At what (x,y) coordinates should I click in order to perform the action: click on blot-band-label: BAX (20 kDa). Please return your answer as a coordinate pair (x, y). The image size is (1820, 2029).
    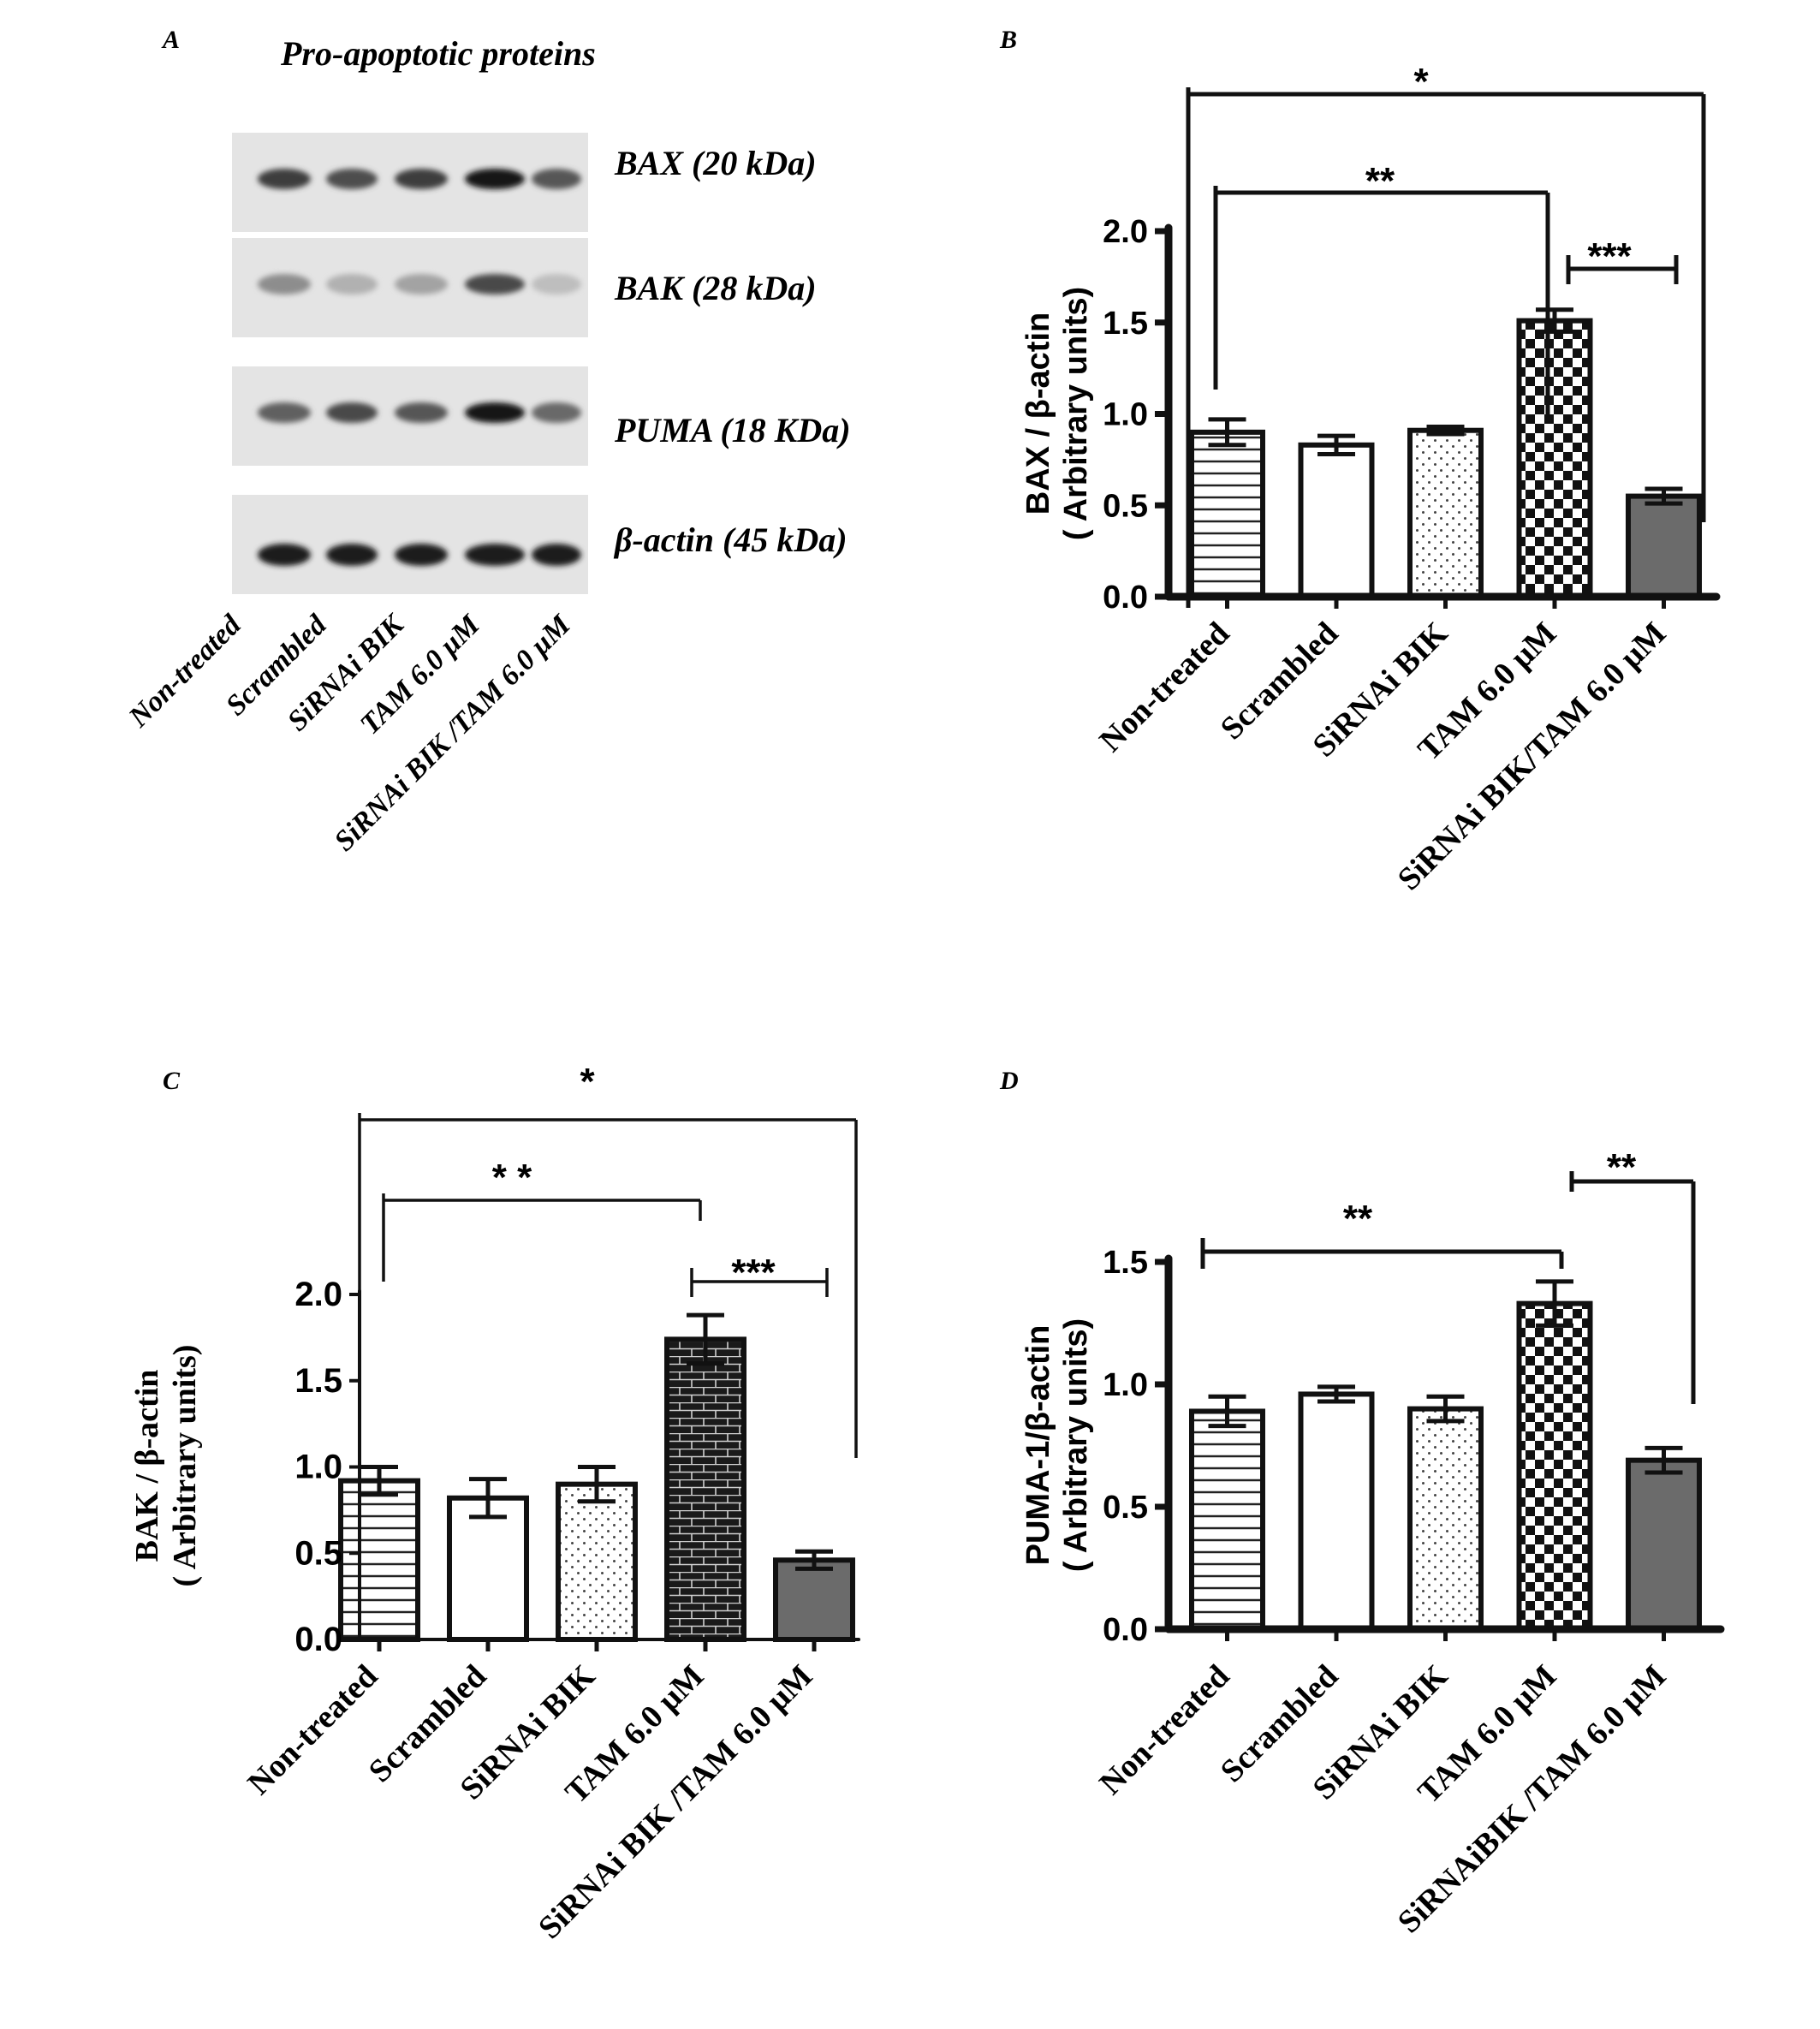
    Looking at the image, I should click on (716, 163).